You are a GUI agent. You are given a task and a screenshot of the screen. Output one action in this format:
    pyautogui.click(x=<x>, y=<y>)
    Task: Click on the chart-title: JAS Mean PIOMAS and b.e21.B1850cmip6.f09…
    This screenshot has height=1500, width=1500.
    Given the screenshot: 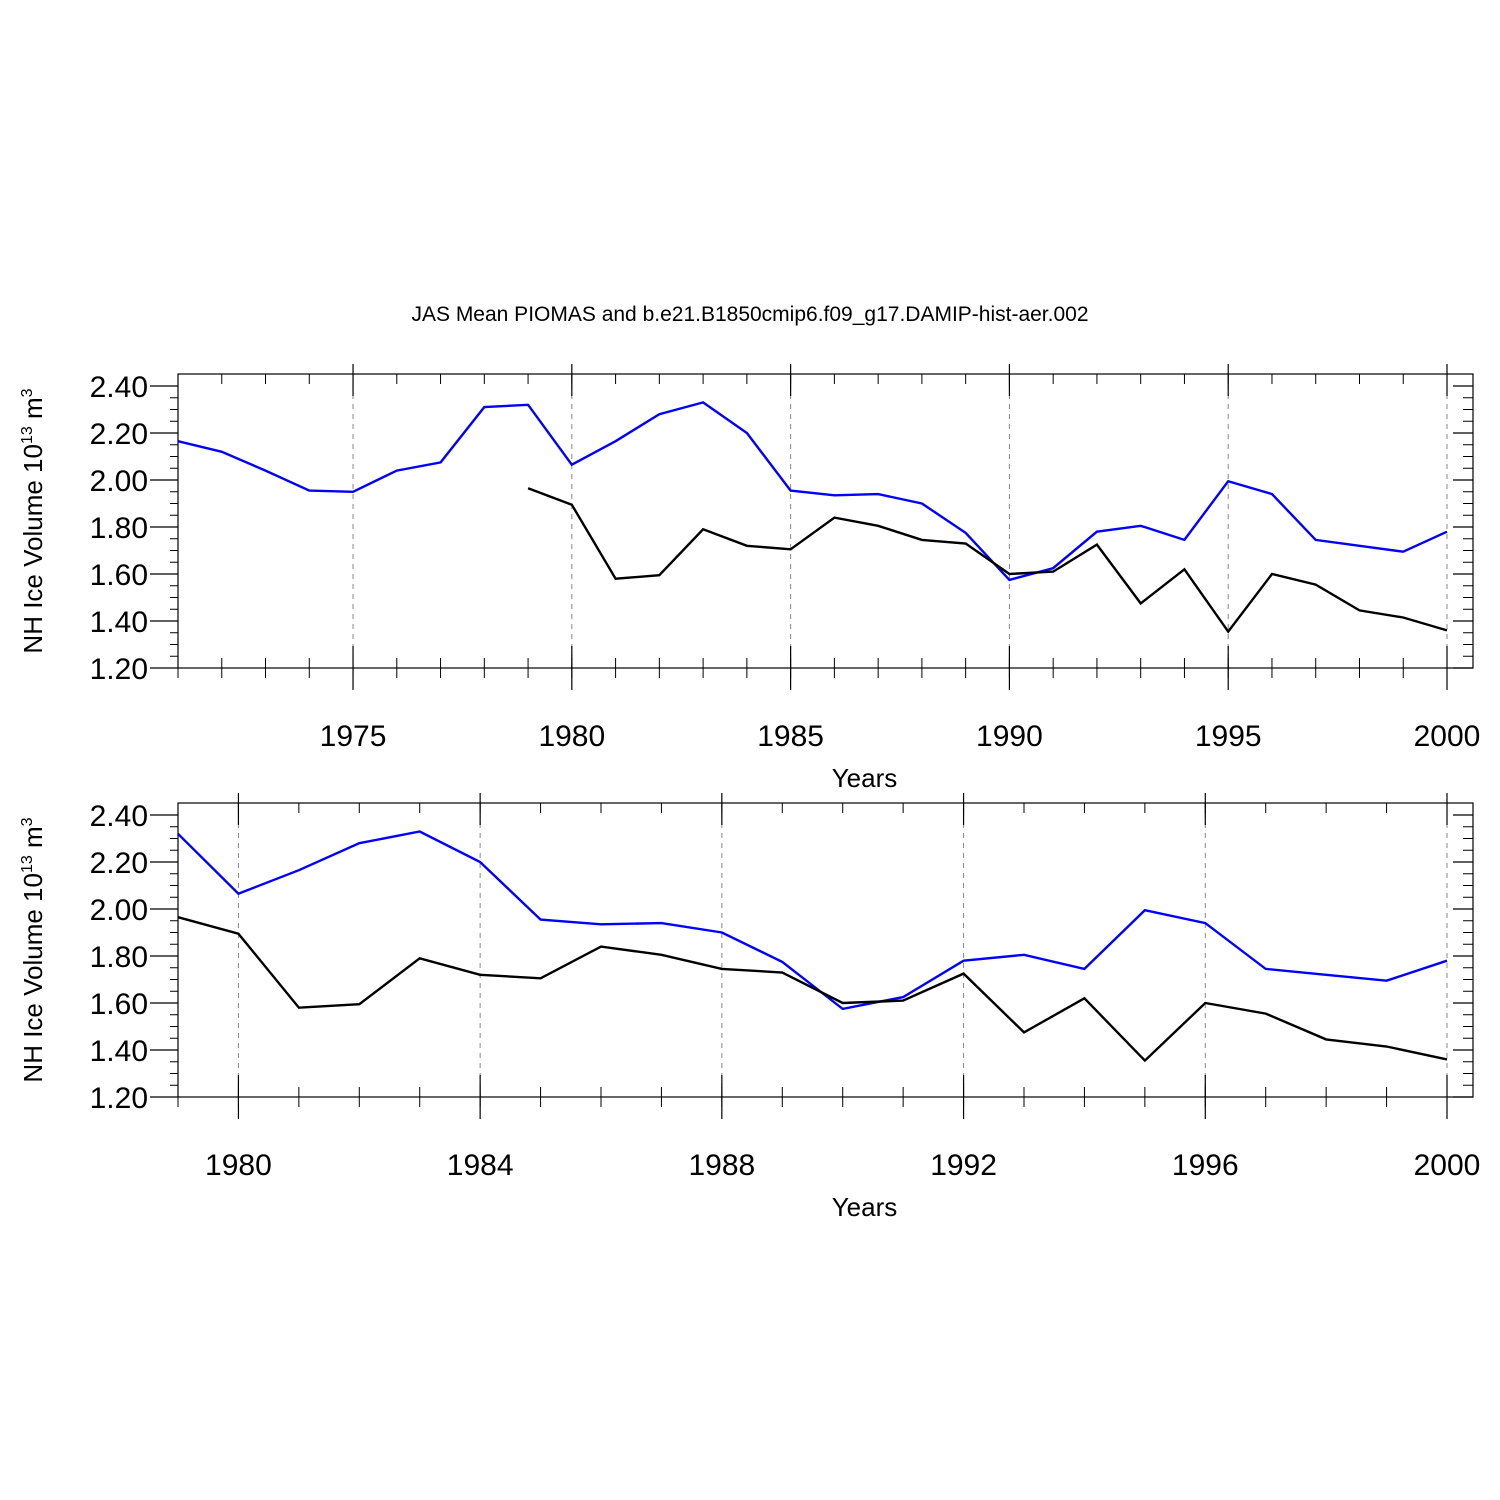 What is the action you would take?
    pyautogui.click(x=749, y=314)
    